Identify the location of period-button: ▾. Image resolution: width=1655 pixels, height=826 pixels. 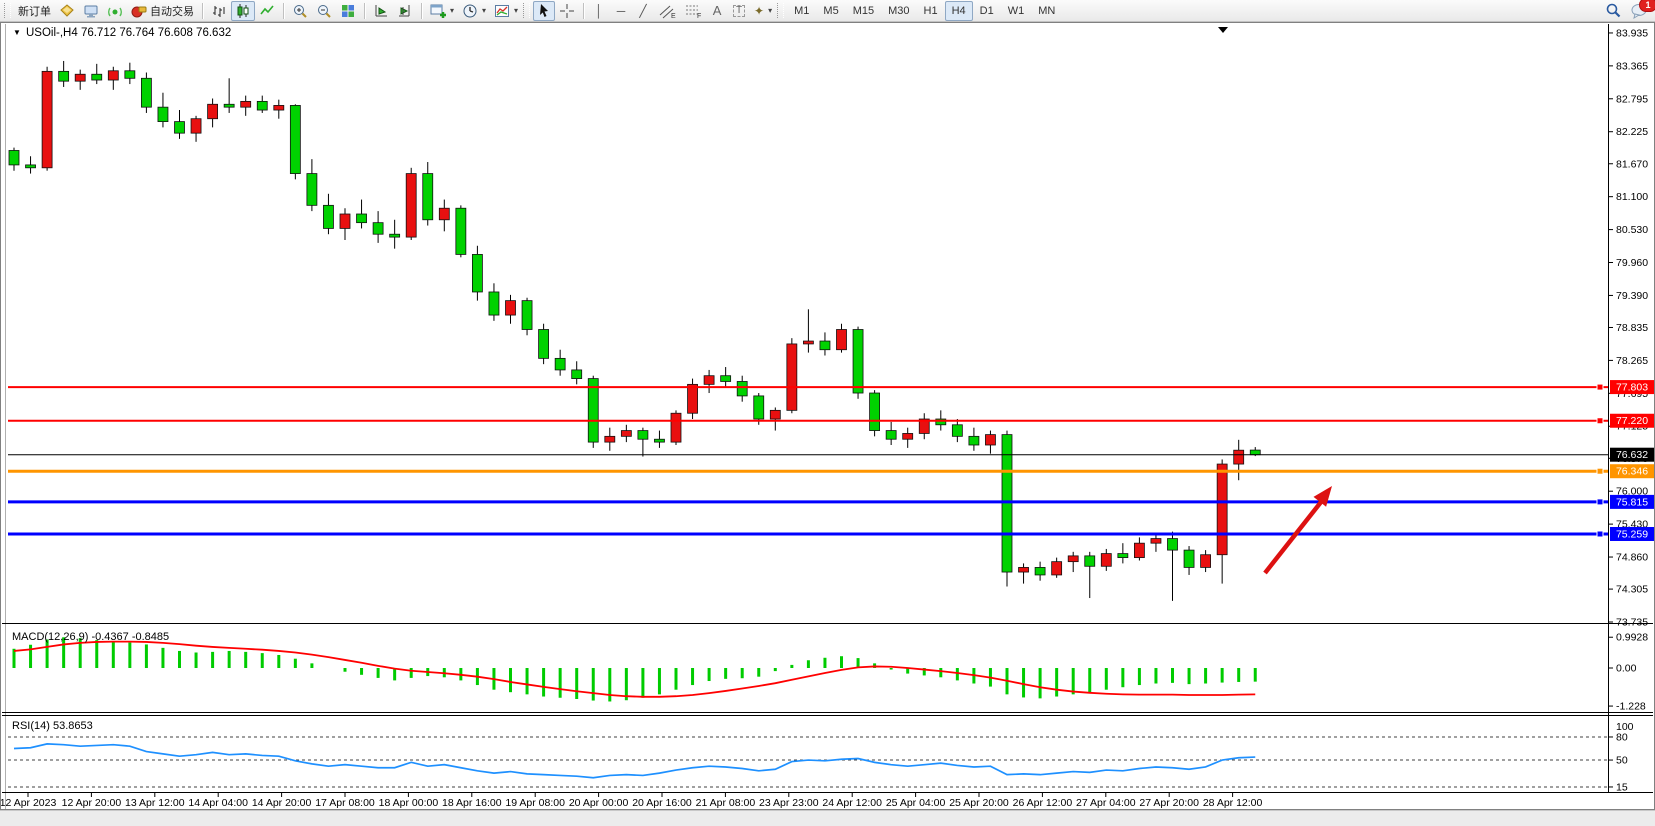
(474, 11).